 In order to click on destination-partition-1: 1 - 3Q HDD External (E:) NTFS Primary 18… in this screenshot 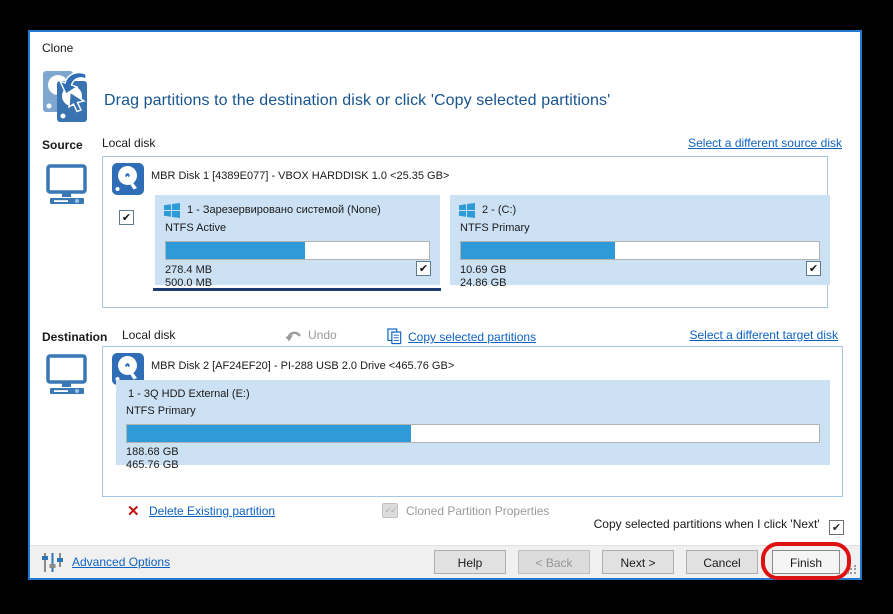, I will do `click(473, 425)`.